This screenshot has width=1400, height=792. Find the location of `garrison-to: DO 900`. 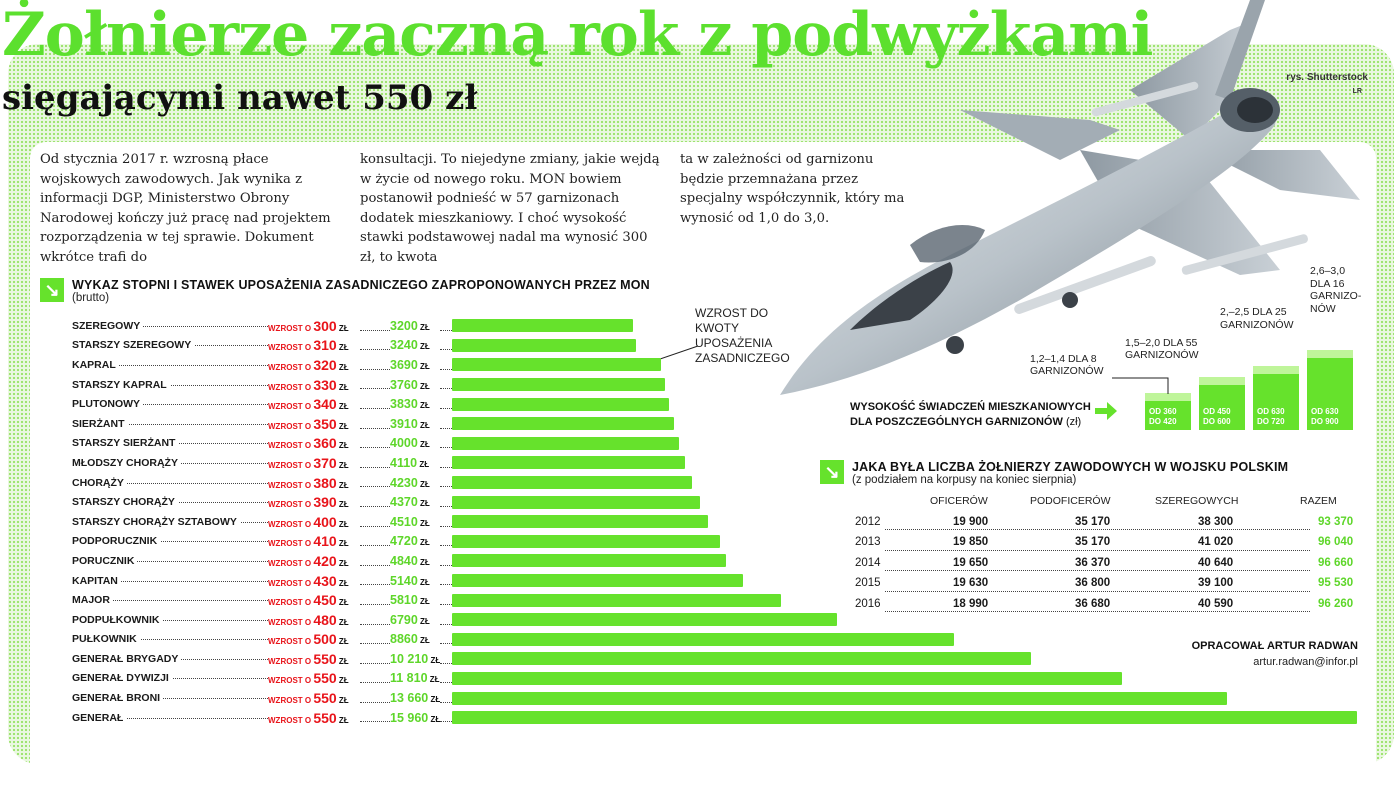

garrison-to: DO 900 is located at coordinates (1325, 421).